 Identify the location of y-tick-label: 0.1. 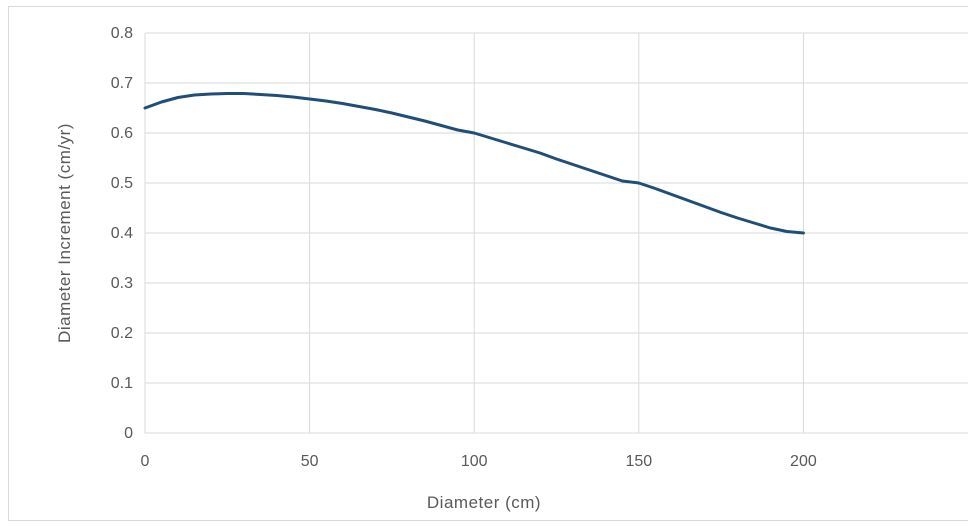
(122, 383).